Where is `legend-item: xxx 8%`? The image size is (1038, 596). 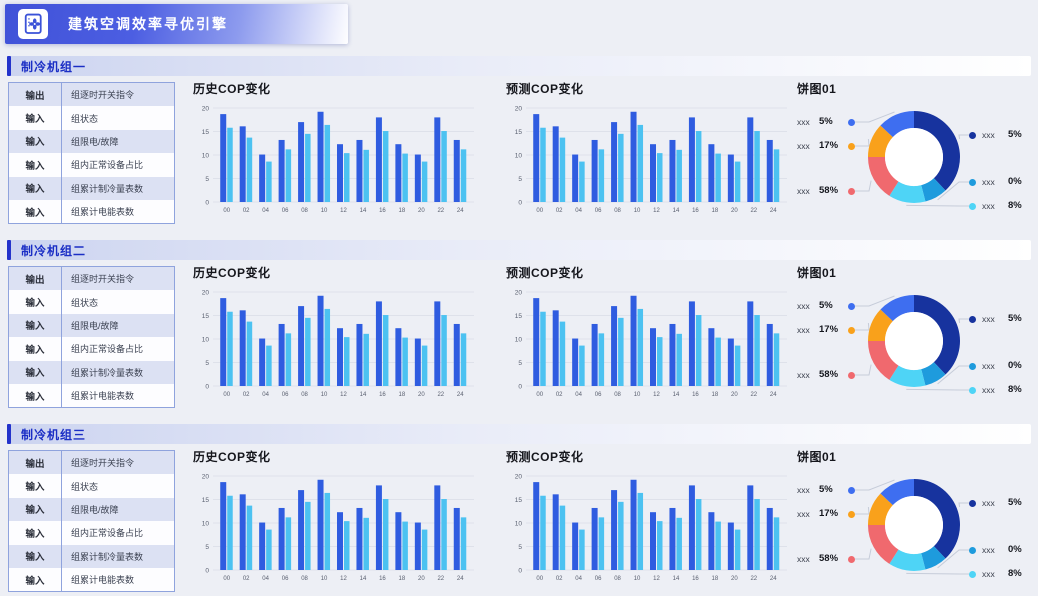
legend-item: xxx 8% is located at coordinates (995, 390).